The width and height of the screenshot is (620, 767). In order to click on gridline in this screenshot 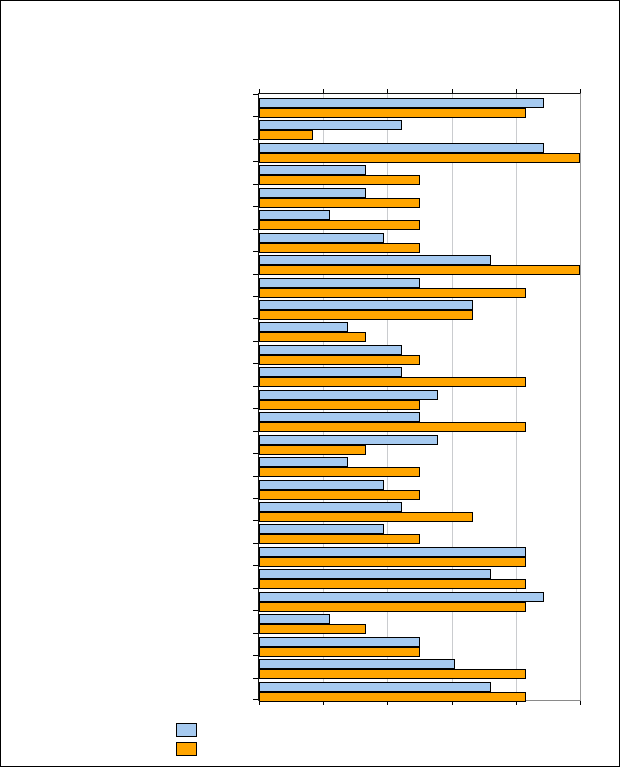, I will do `click(452, 397)`.